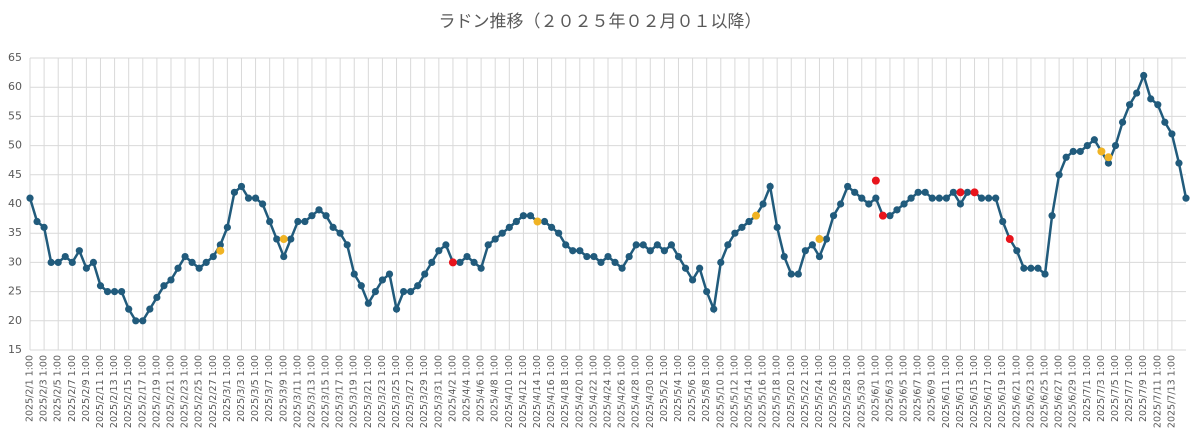 The image size is (1199, 447). What do you see at coordinates (819, 391) in the screenshot?
I see `x-tick-label: 2025/5/24 1:00` at bounding box center [819, 391].